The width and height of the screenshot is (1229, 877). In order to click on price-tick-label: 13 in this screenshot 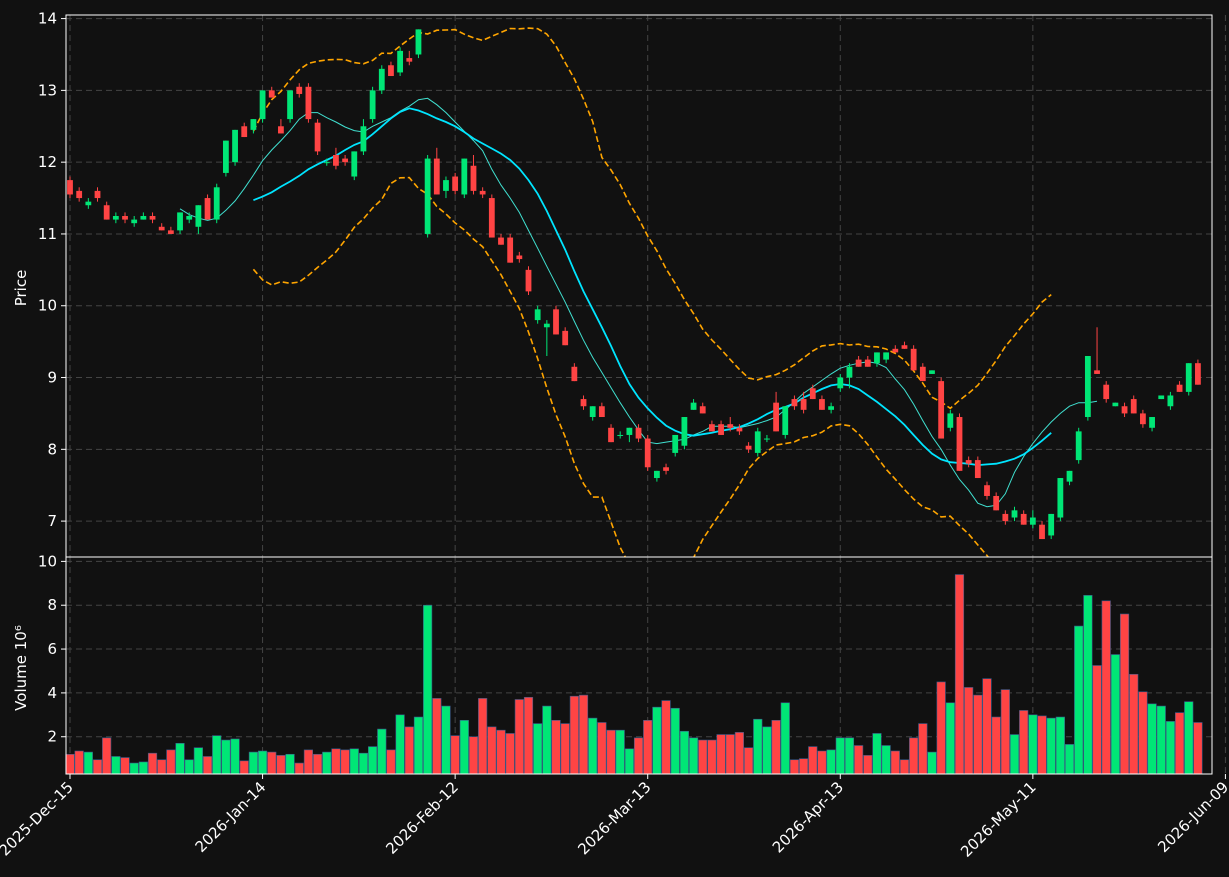, I will do `click(47, 90)`.